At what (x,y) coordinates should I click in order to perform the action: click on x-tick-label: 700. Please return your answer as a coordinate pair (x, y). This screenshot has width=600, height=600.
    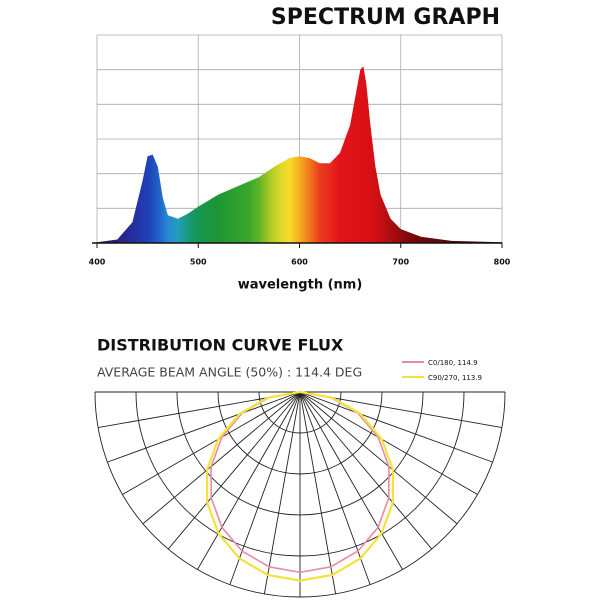
    Looking at the image, I should click on (400, 262).